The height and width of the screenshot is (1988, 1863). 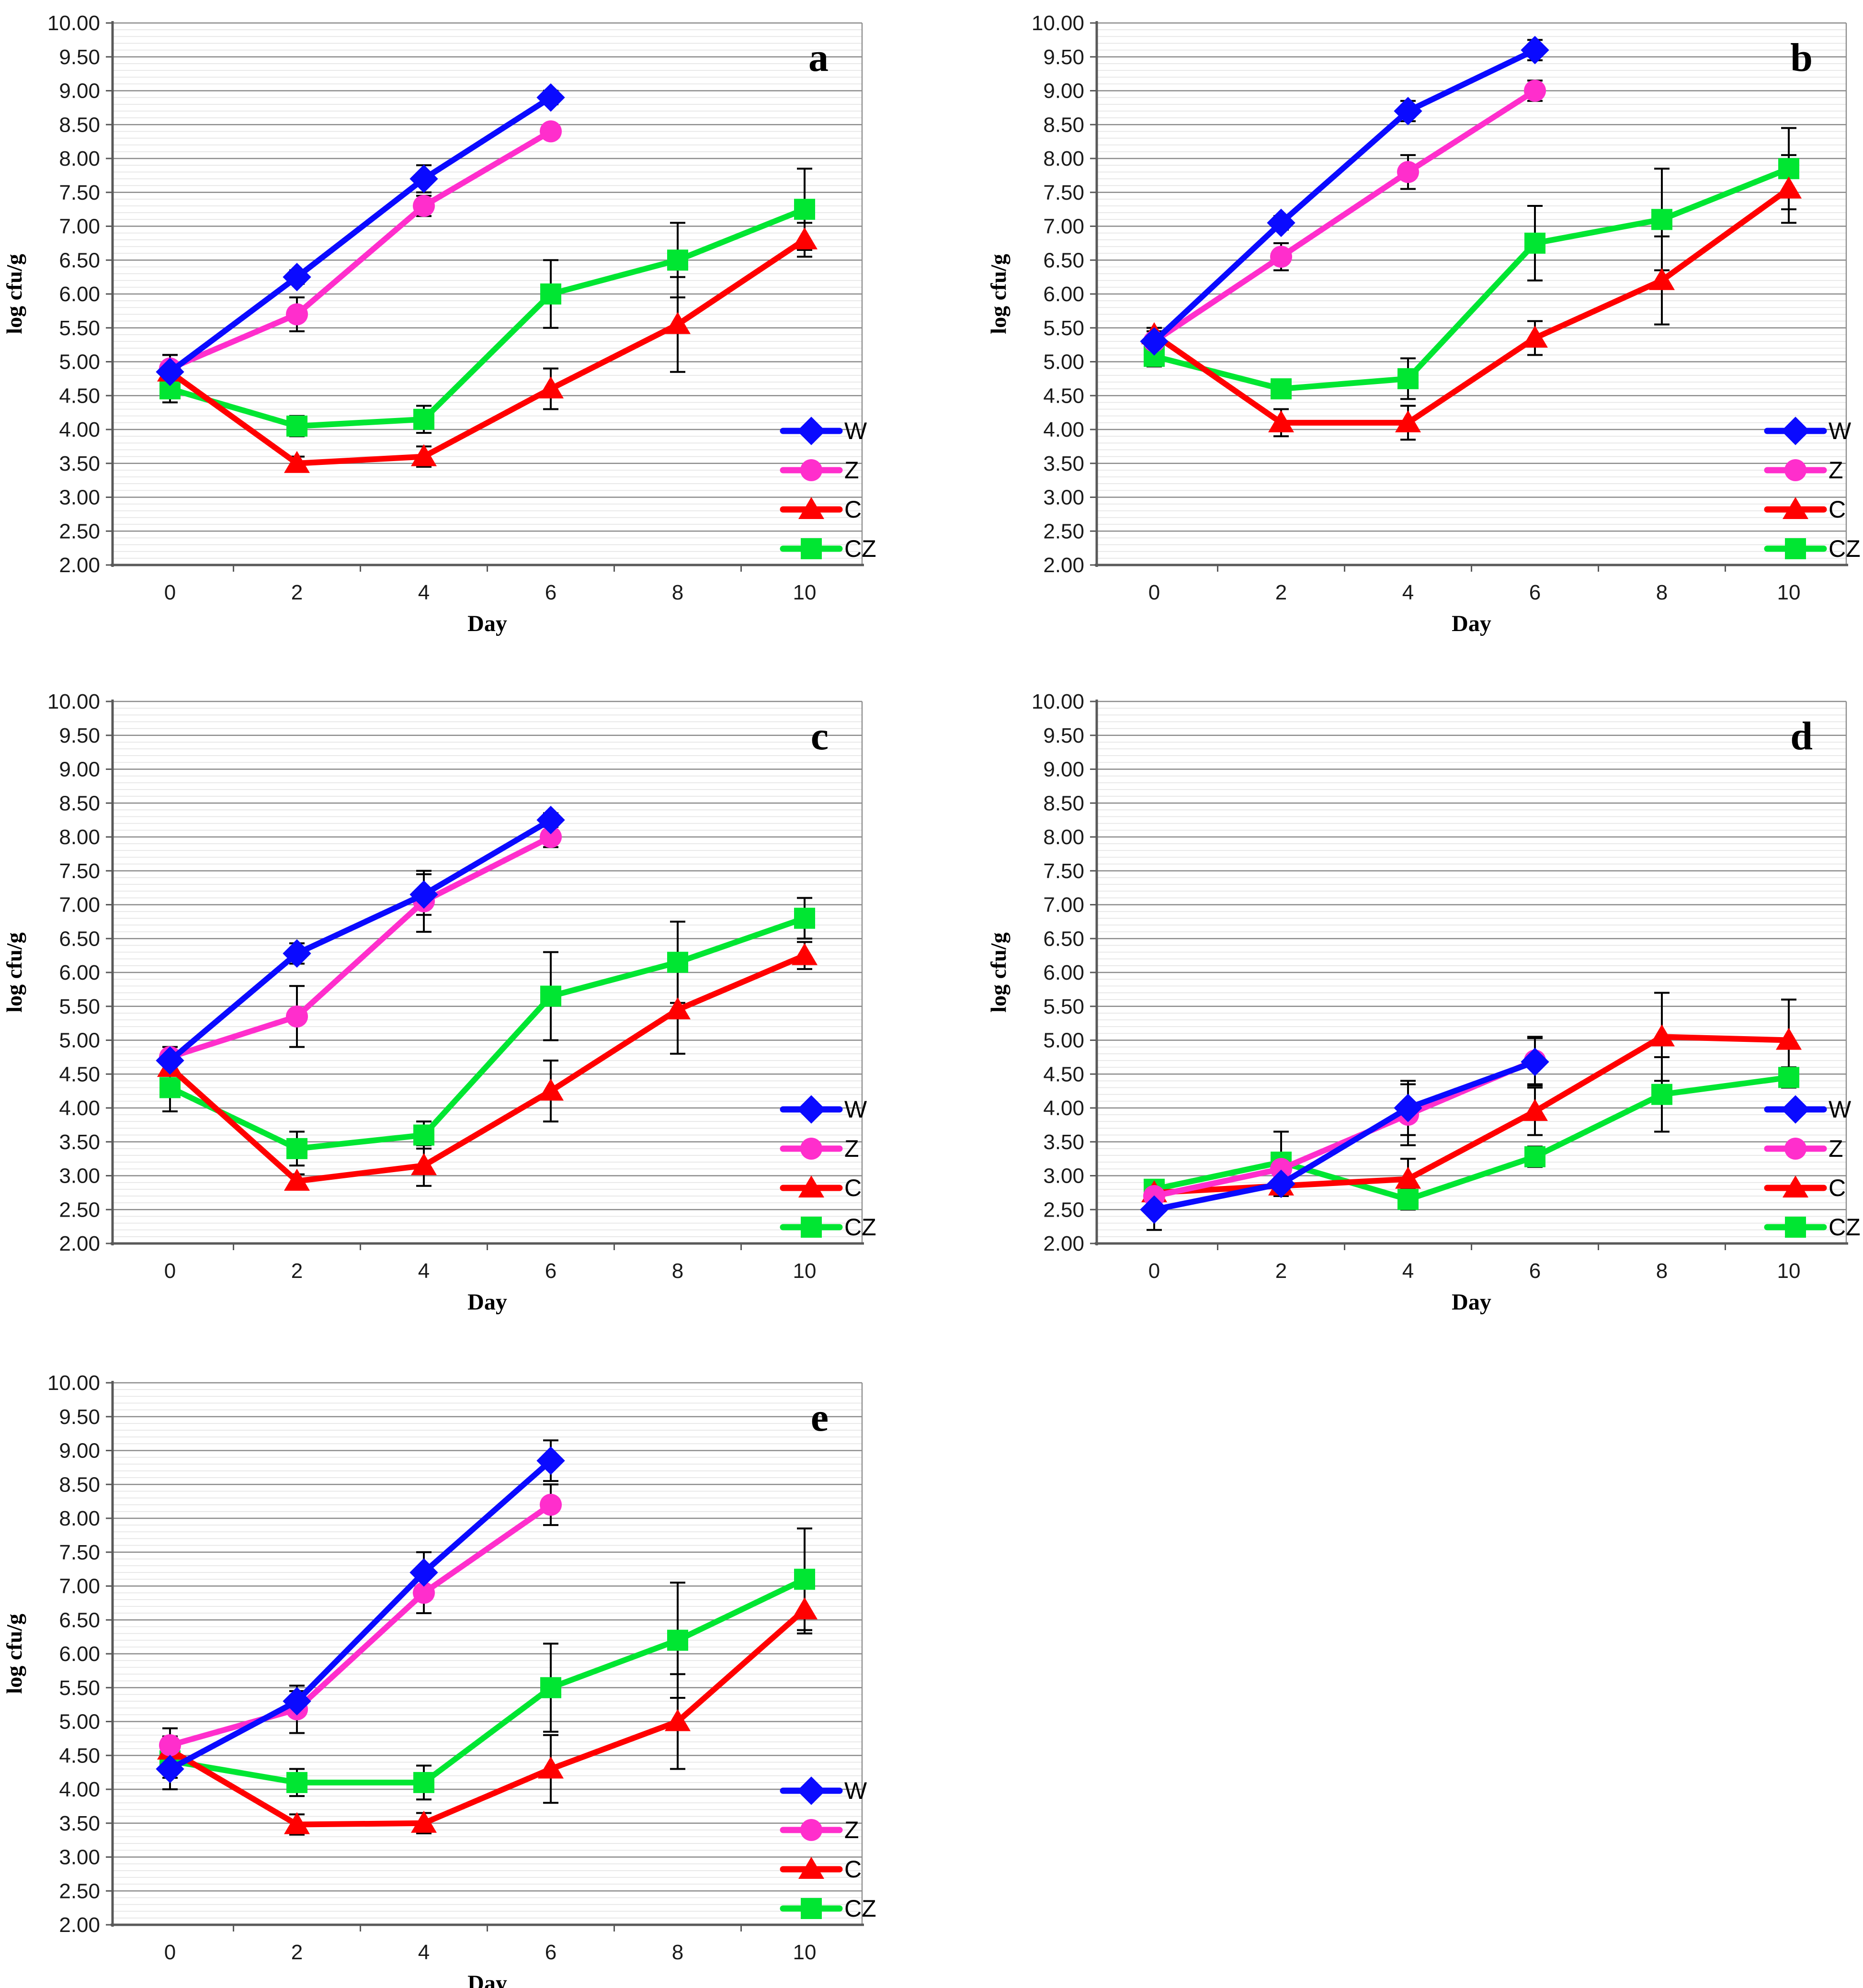 I want to click on series-W-marker-day6, so click(x=1535, y=1062).